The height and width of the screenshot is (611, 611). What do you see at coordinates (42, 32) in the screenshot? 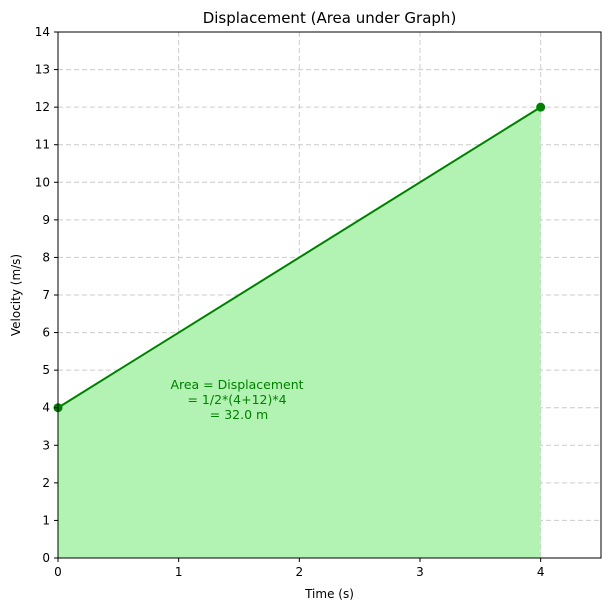
I see `y-tick-label: 14` at bounding box center [42, 32].